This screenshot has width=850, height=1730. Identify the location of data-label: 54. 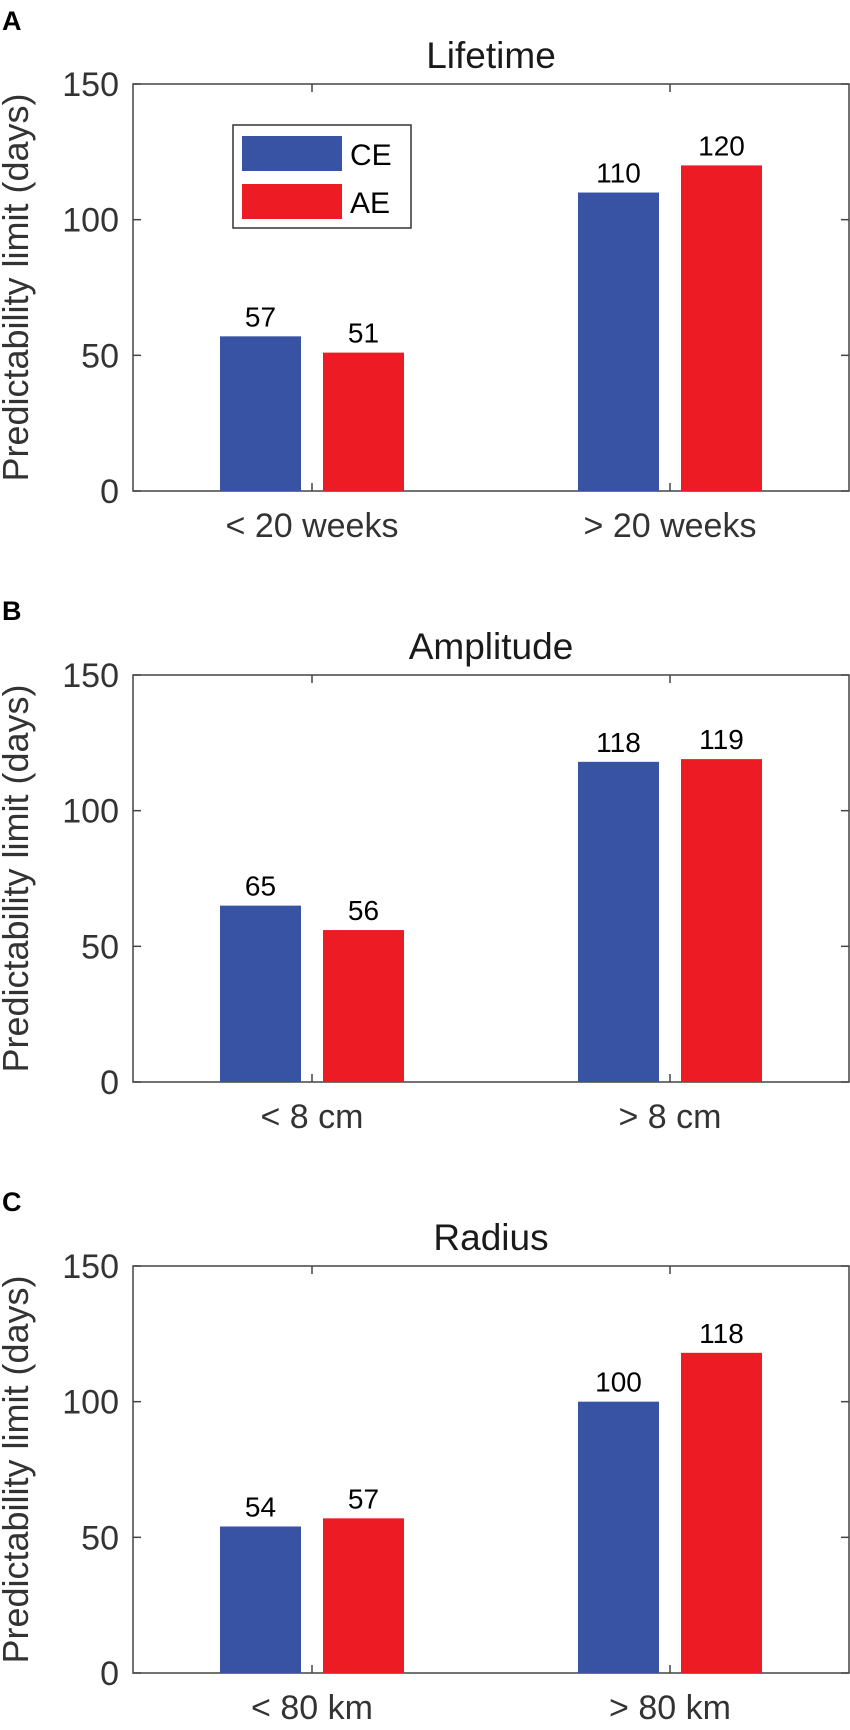
(260, 1506).